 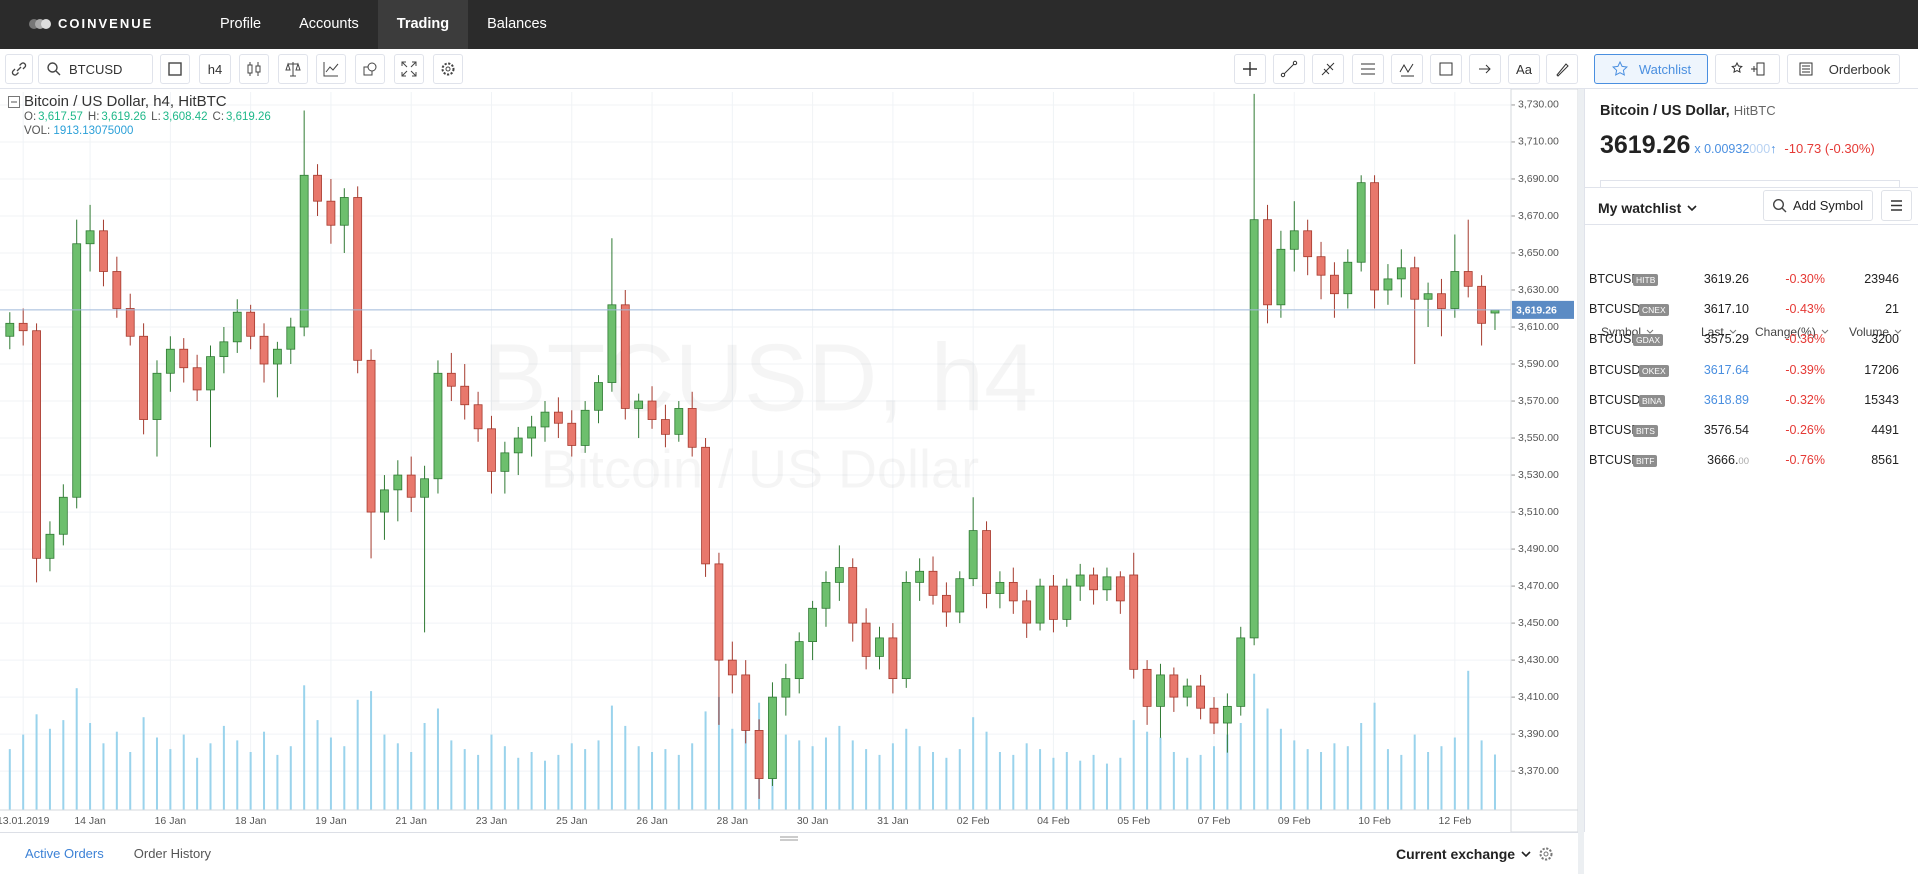 I want to click on watchlist-row: BTCUSDT BINA 3618.89 -0.32% 15343, so click(x=1748, y=400).